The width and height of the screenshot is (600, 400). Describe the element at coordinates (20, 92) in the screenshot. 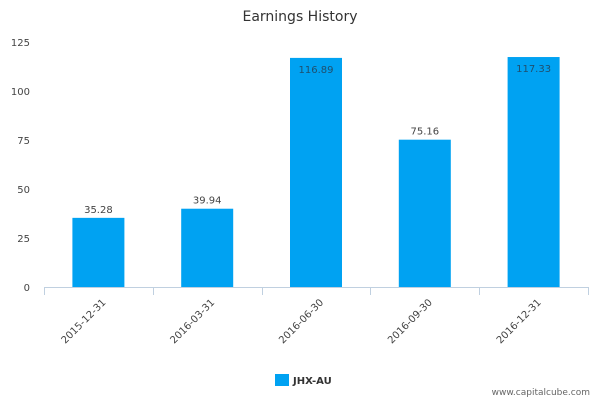

I see `y-tick-label: 100` at that location.